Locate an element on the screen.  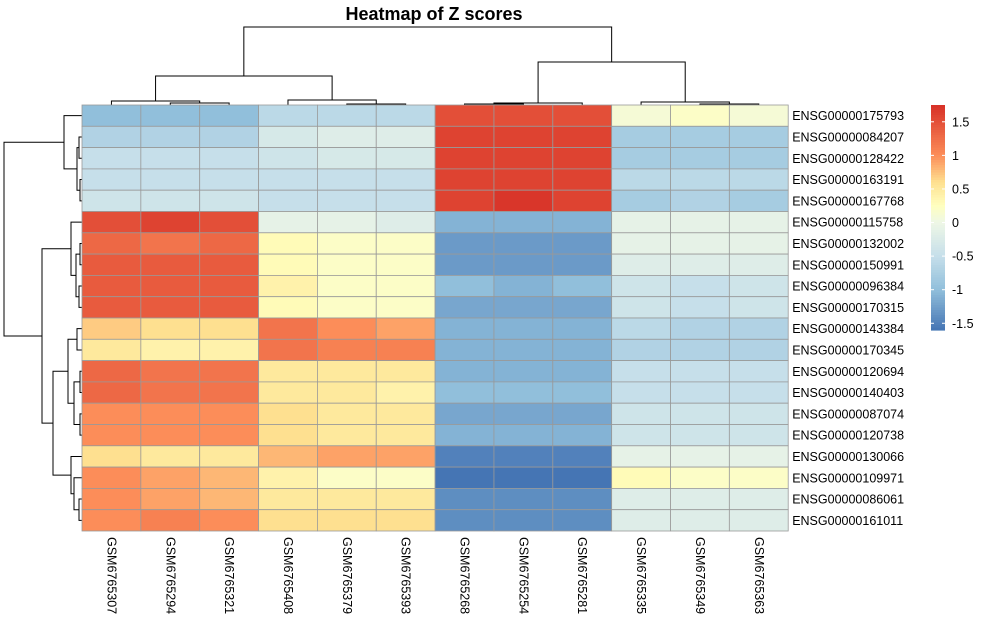
column-label: GSM6765321 is located at coordinates (229, 575).